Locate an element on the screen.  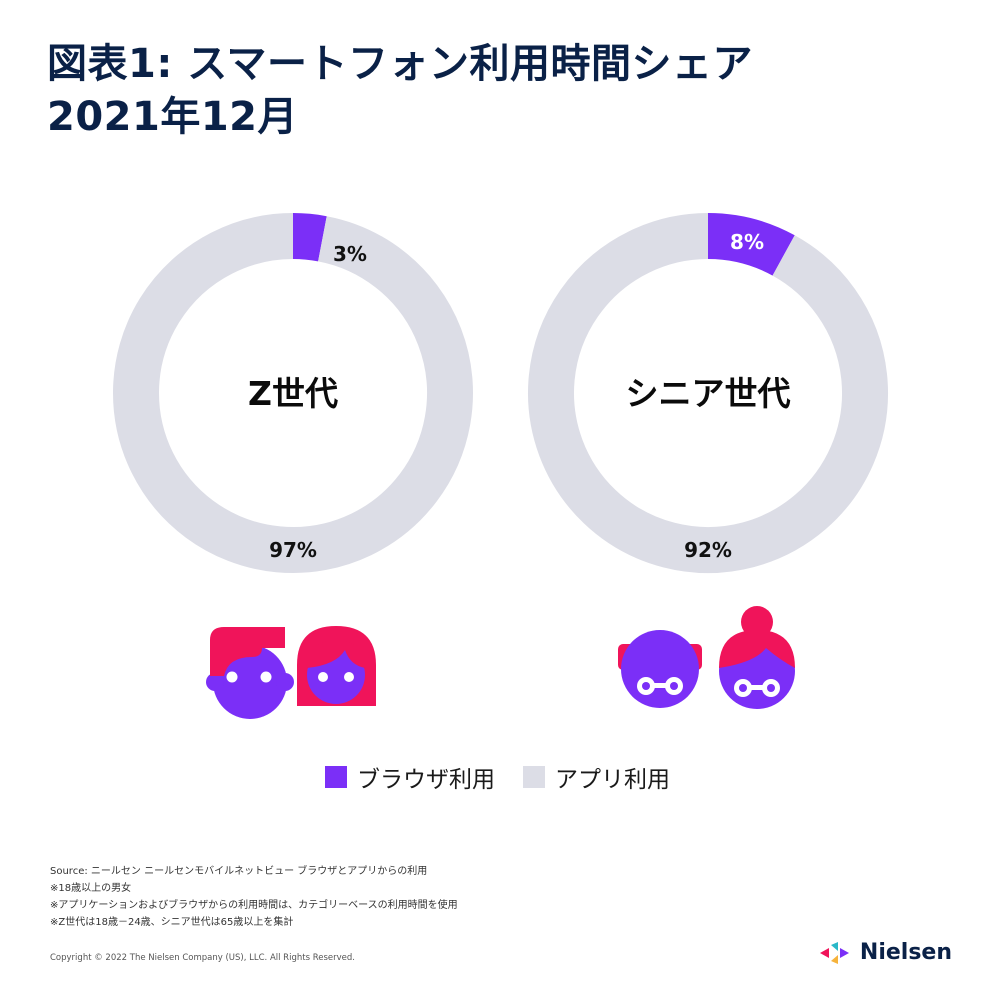
slice-senior-browser is located at coordinates (751, 244).